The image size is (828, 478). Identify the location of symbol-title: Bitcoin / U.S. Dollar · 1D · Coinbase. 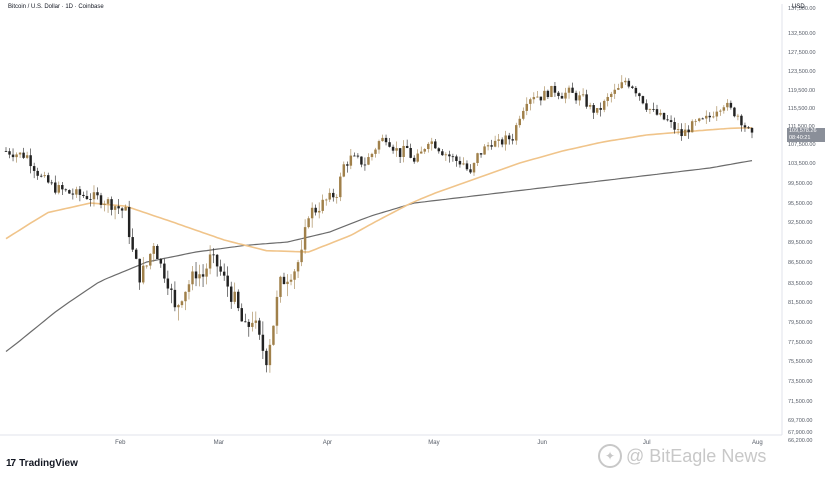
(56, 7).